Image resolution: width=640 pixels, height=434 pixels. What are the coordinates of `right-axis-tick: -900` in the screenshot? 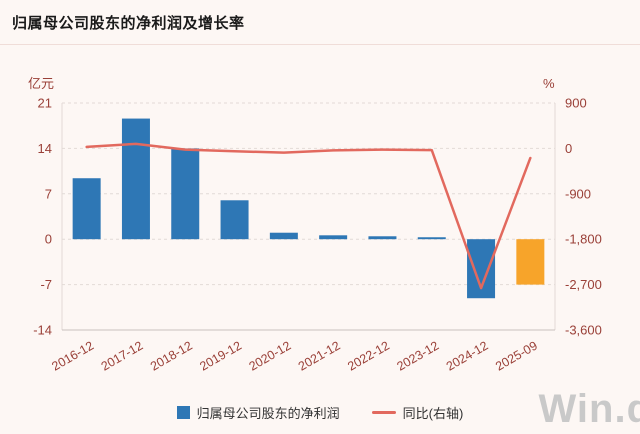 It's located at (578, 193).